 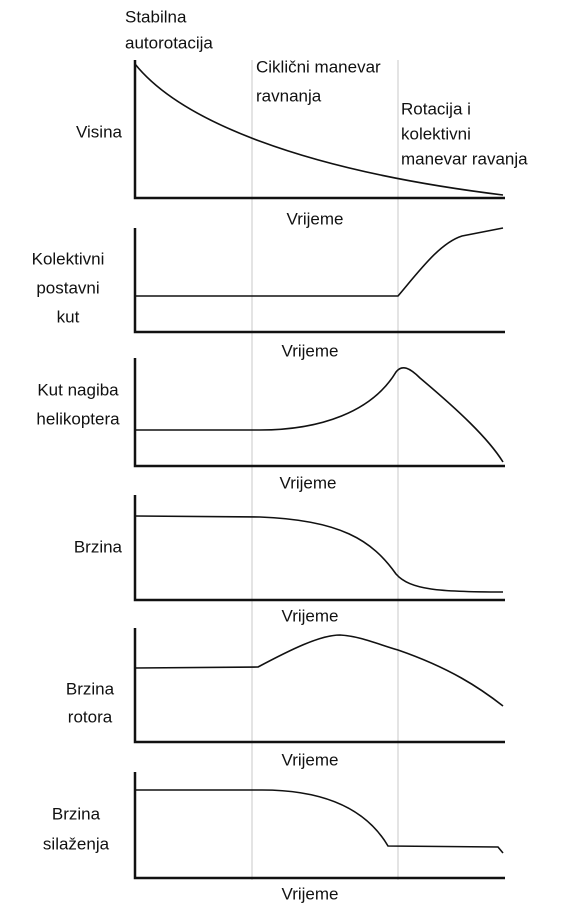 I want to click on phase-label: kolektivni, so click(x=436, y=133).